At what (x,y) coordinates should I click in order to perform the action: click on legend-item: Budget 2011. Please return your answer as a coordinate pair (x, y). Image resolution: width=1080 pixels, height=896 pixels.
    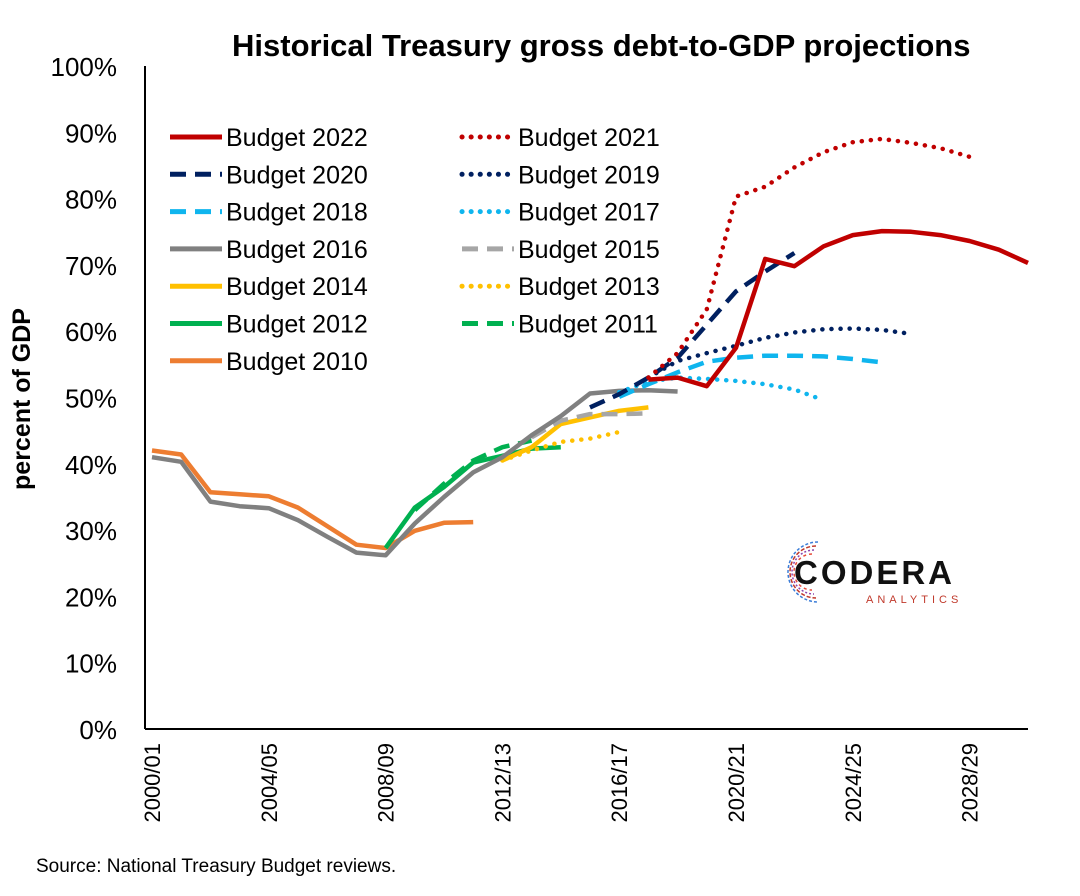
    Looking at the image, I should click on (560, 325).